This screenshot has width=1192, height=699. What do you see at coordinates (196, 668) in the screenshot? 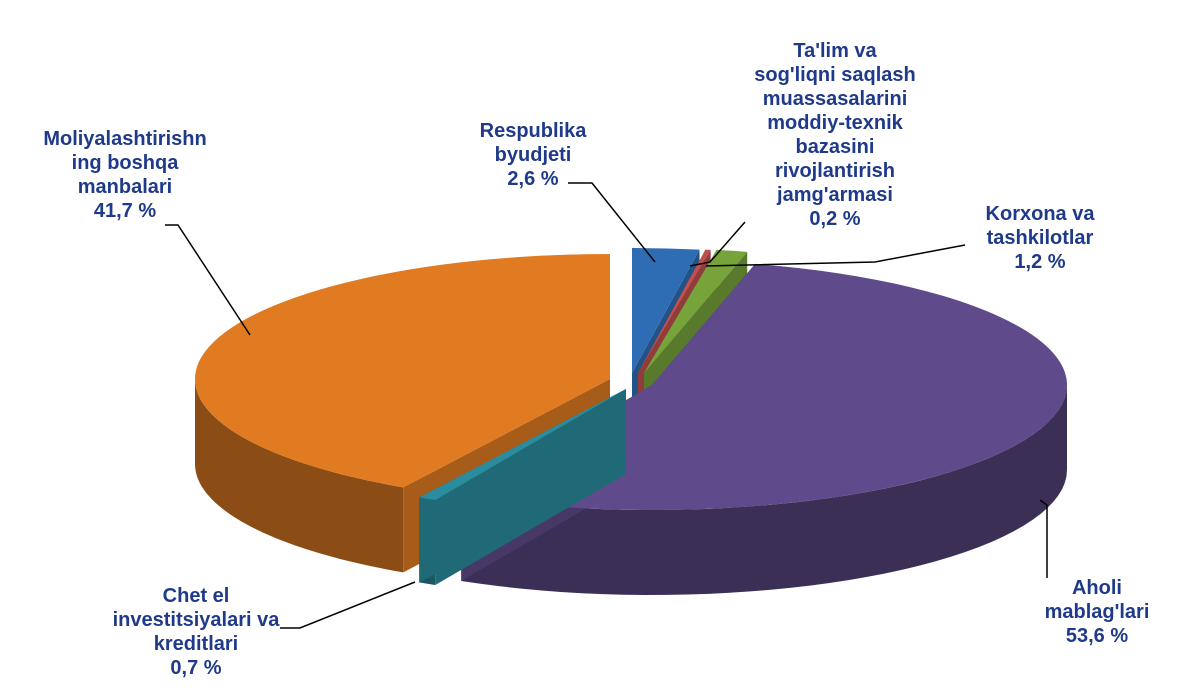
I see `value-label: 0,7 %` at bounding box center [196, 668].